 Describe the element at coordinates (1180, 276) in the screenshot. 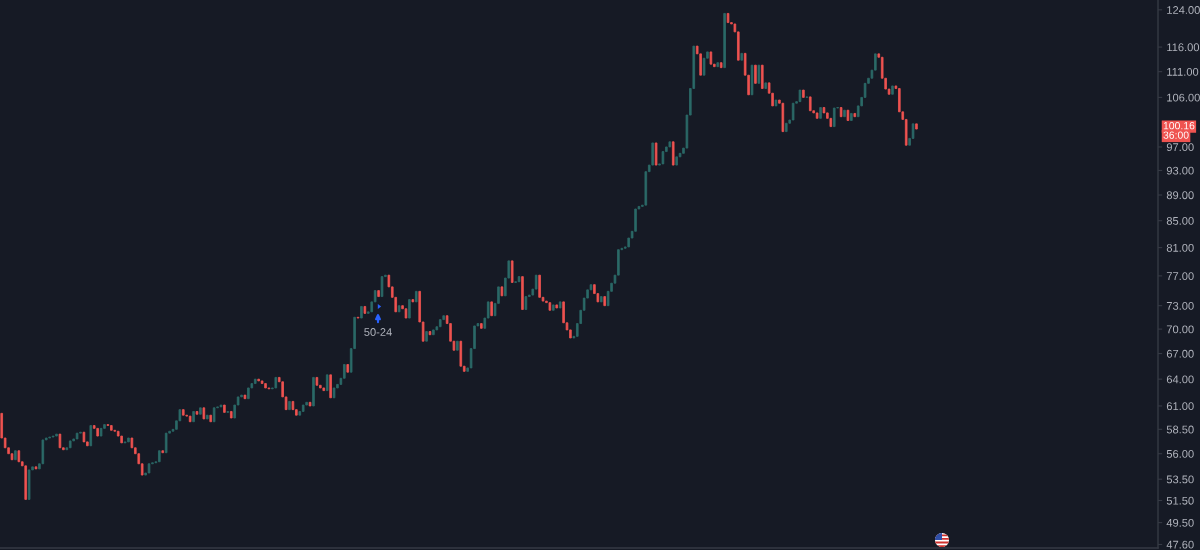

I see `y-tick-label: 77.00` at that location.